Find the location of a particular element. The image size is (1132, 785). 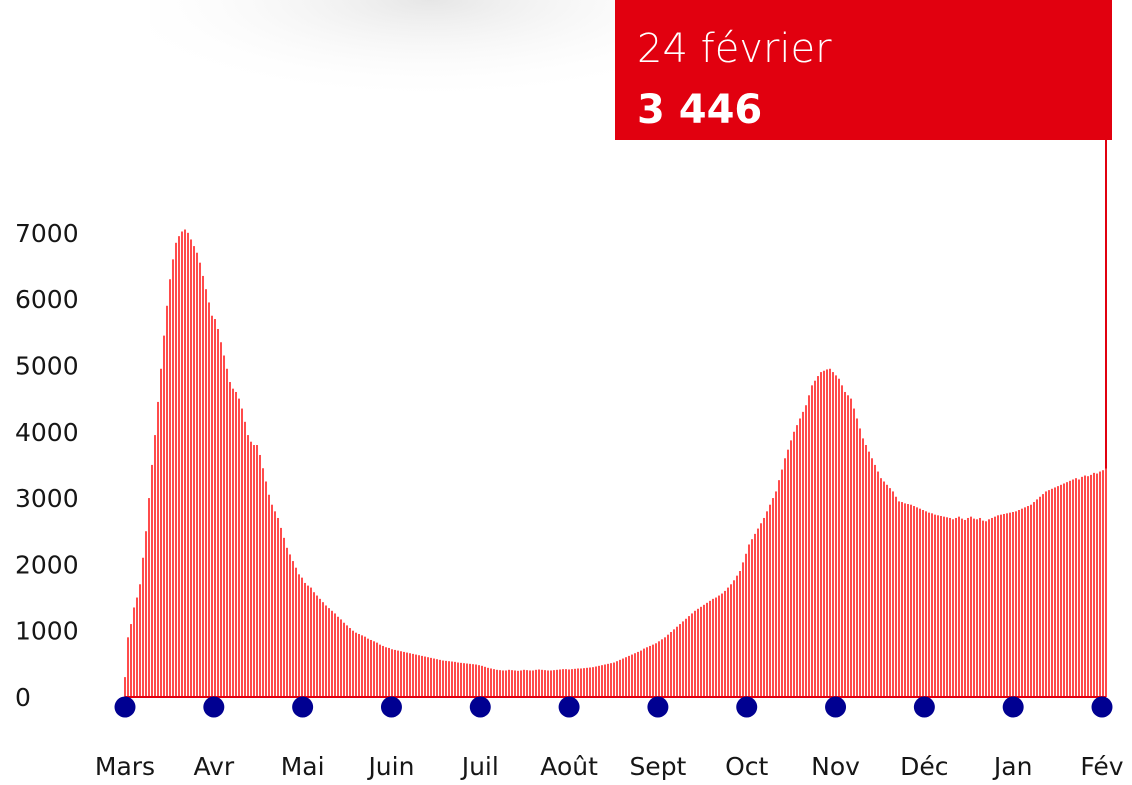

x-tick-label: Oct is located at coordinates (746, 766).